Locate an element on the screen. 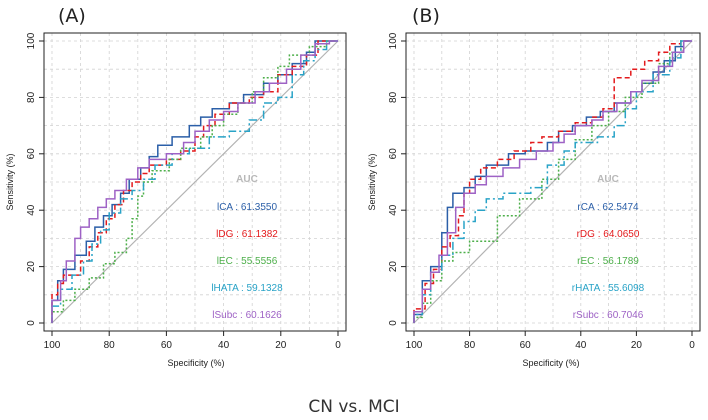  panel-a-x-tick-label: 80 is located at coordinates (110, 345).